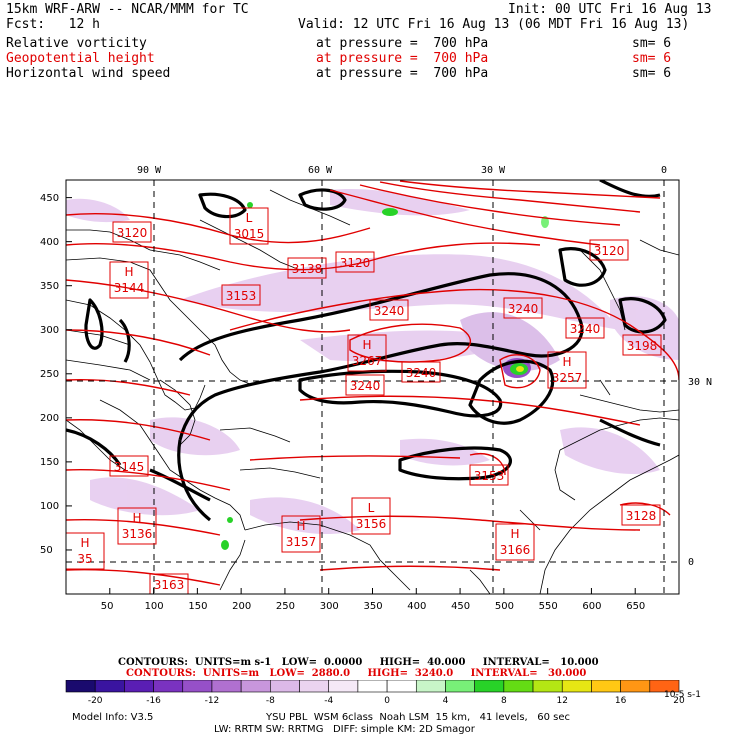 The image size is (740, 740). I want to click on lon-label-30w: 30 W, so click(493, 170).